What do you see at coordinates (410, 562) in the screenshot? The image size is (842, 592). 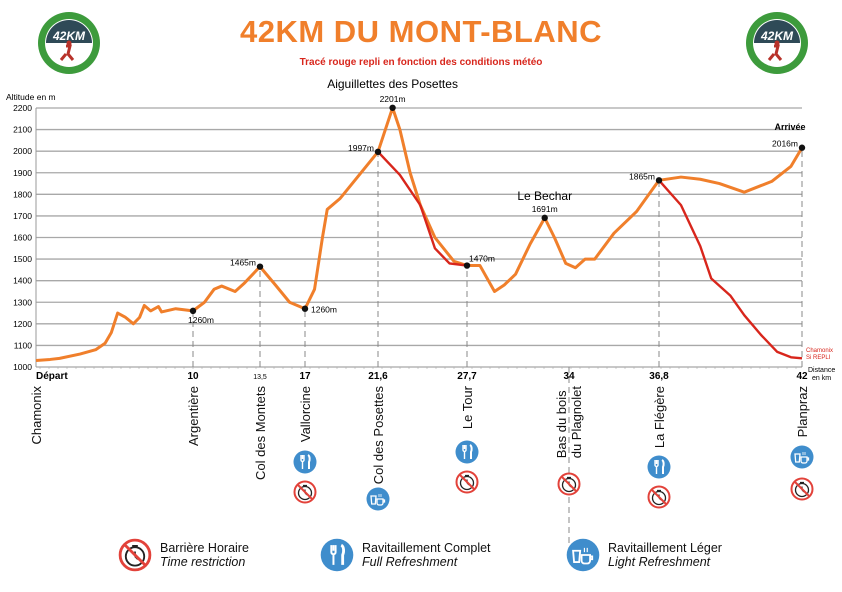 I see `legend-label-en: Full Refreshment` at bounding box center [410, 562].